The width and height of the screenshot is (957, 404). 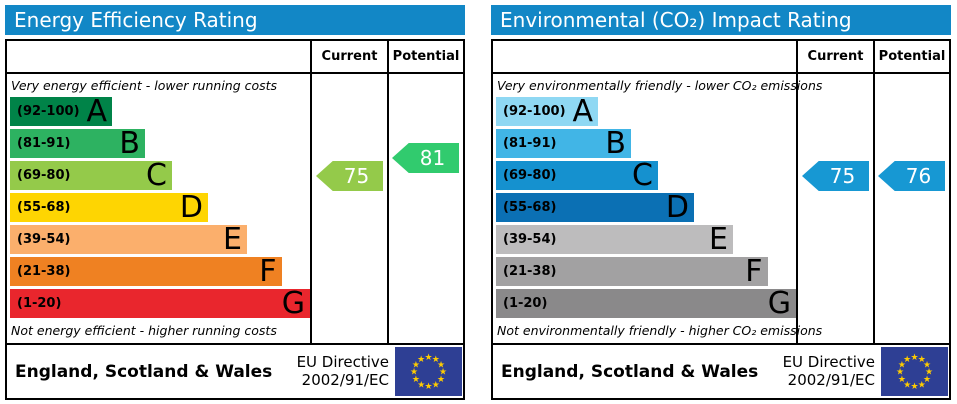 I want to click on band-e: (39-54) E, so click(x=614, y=239).